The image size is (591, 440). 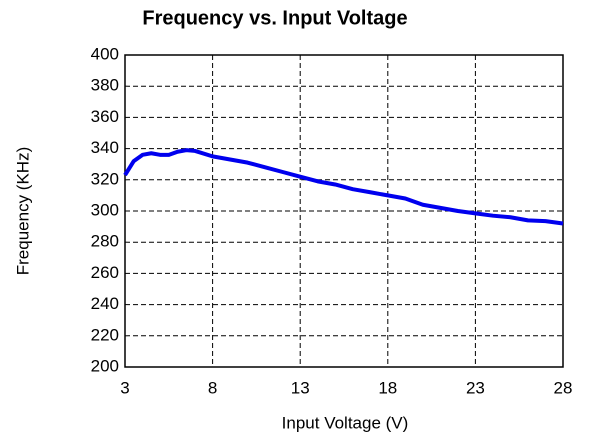 I want to click on x-tick-label: 13, so click(x=300, y=387).